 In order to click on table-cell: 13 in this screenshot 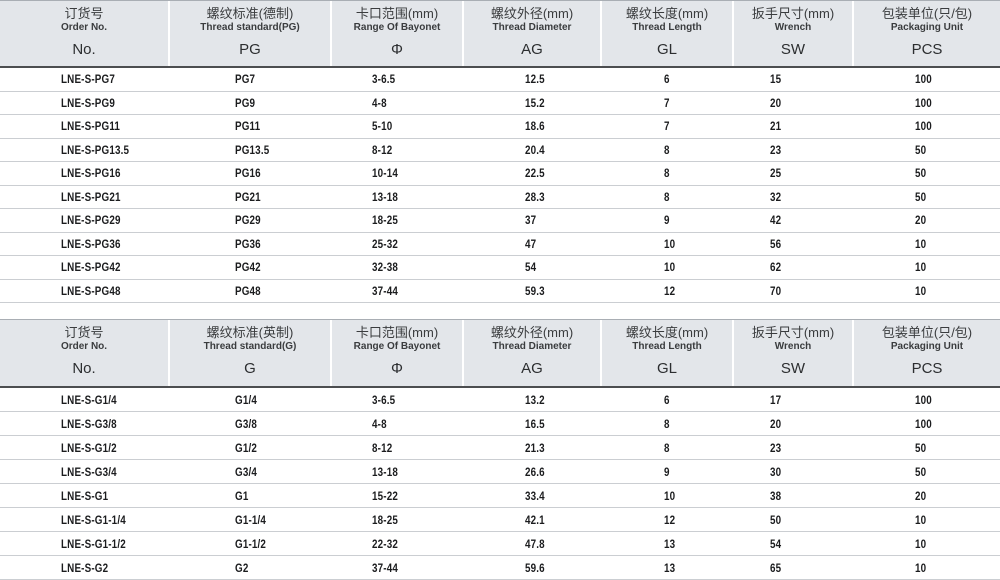, I will do `click(666, 543)`.